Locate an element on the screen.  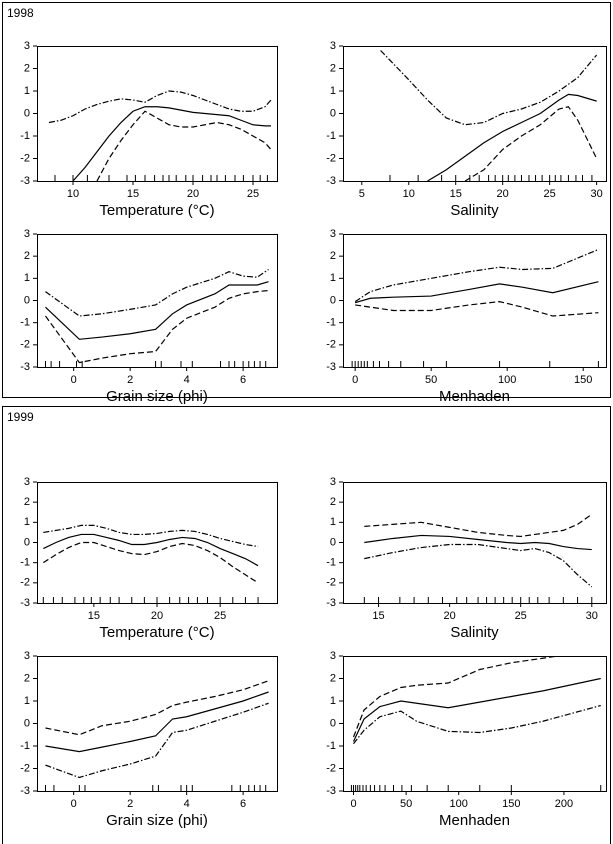
group-title: 1998 is located at coordinates (20, 13).